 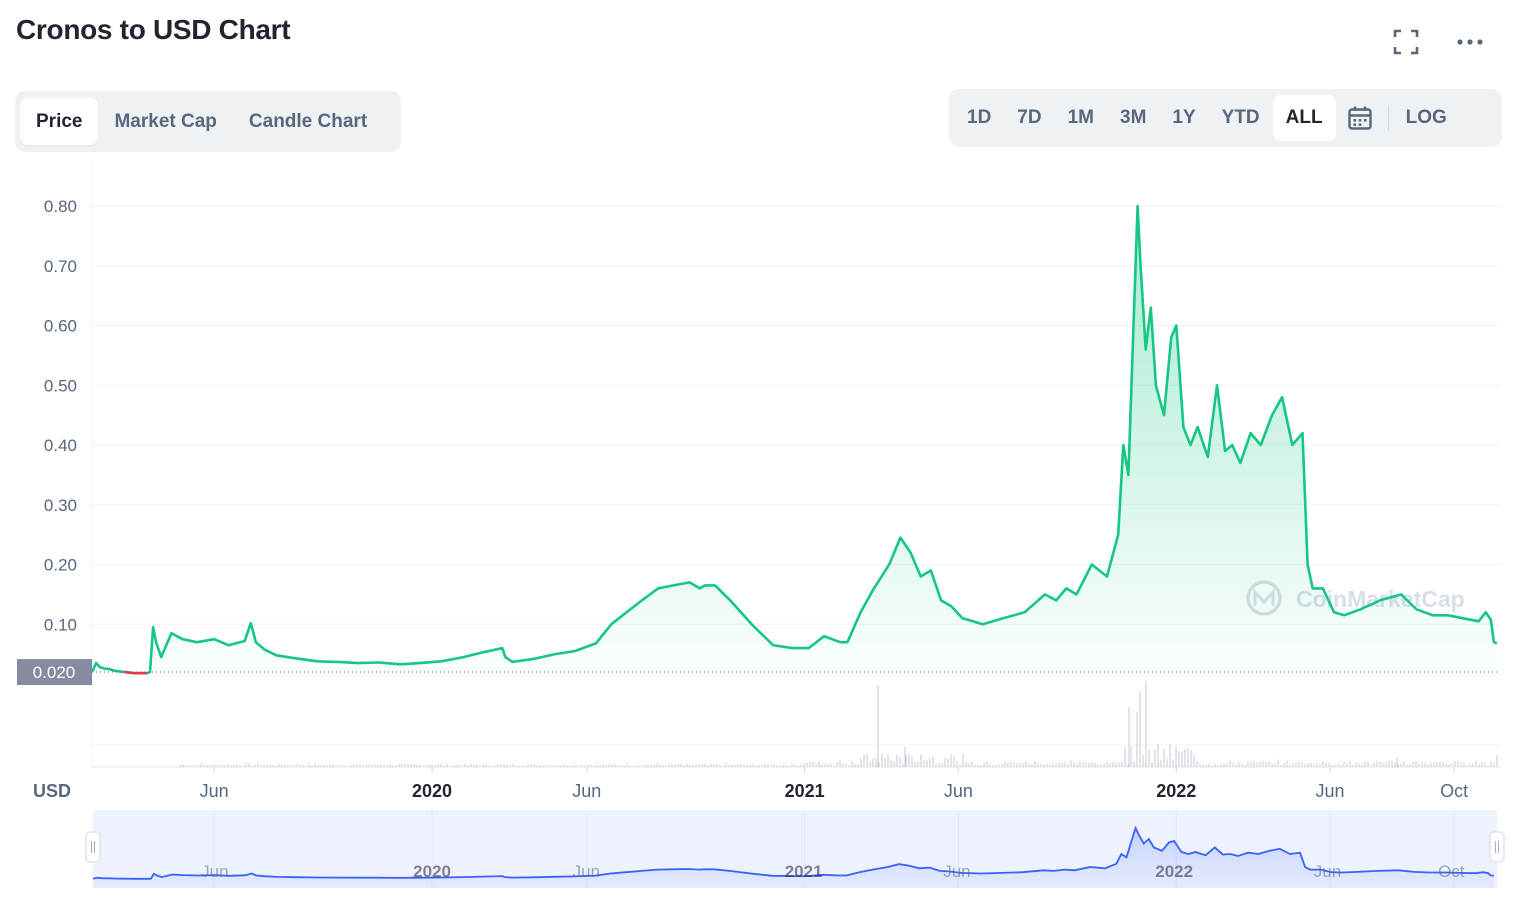 What do you see at coordinates (1029, 117) in the screenshot?
I see `range-7d: 7D` at bounding box center [1029, 117].